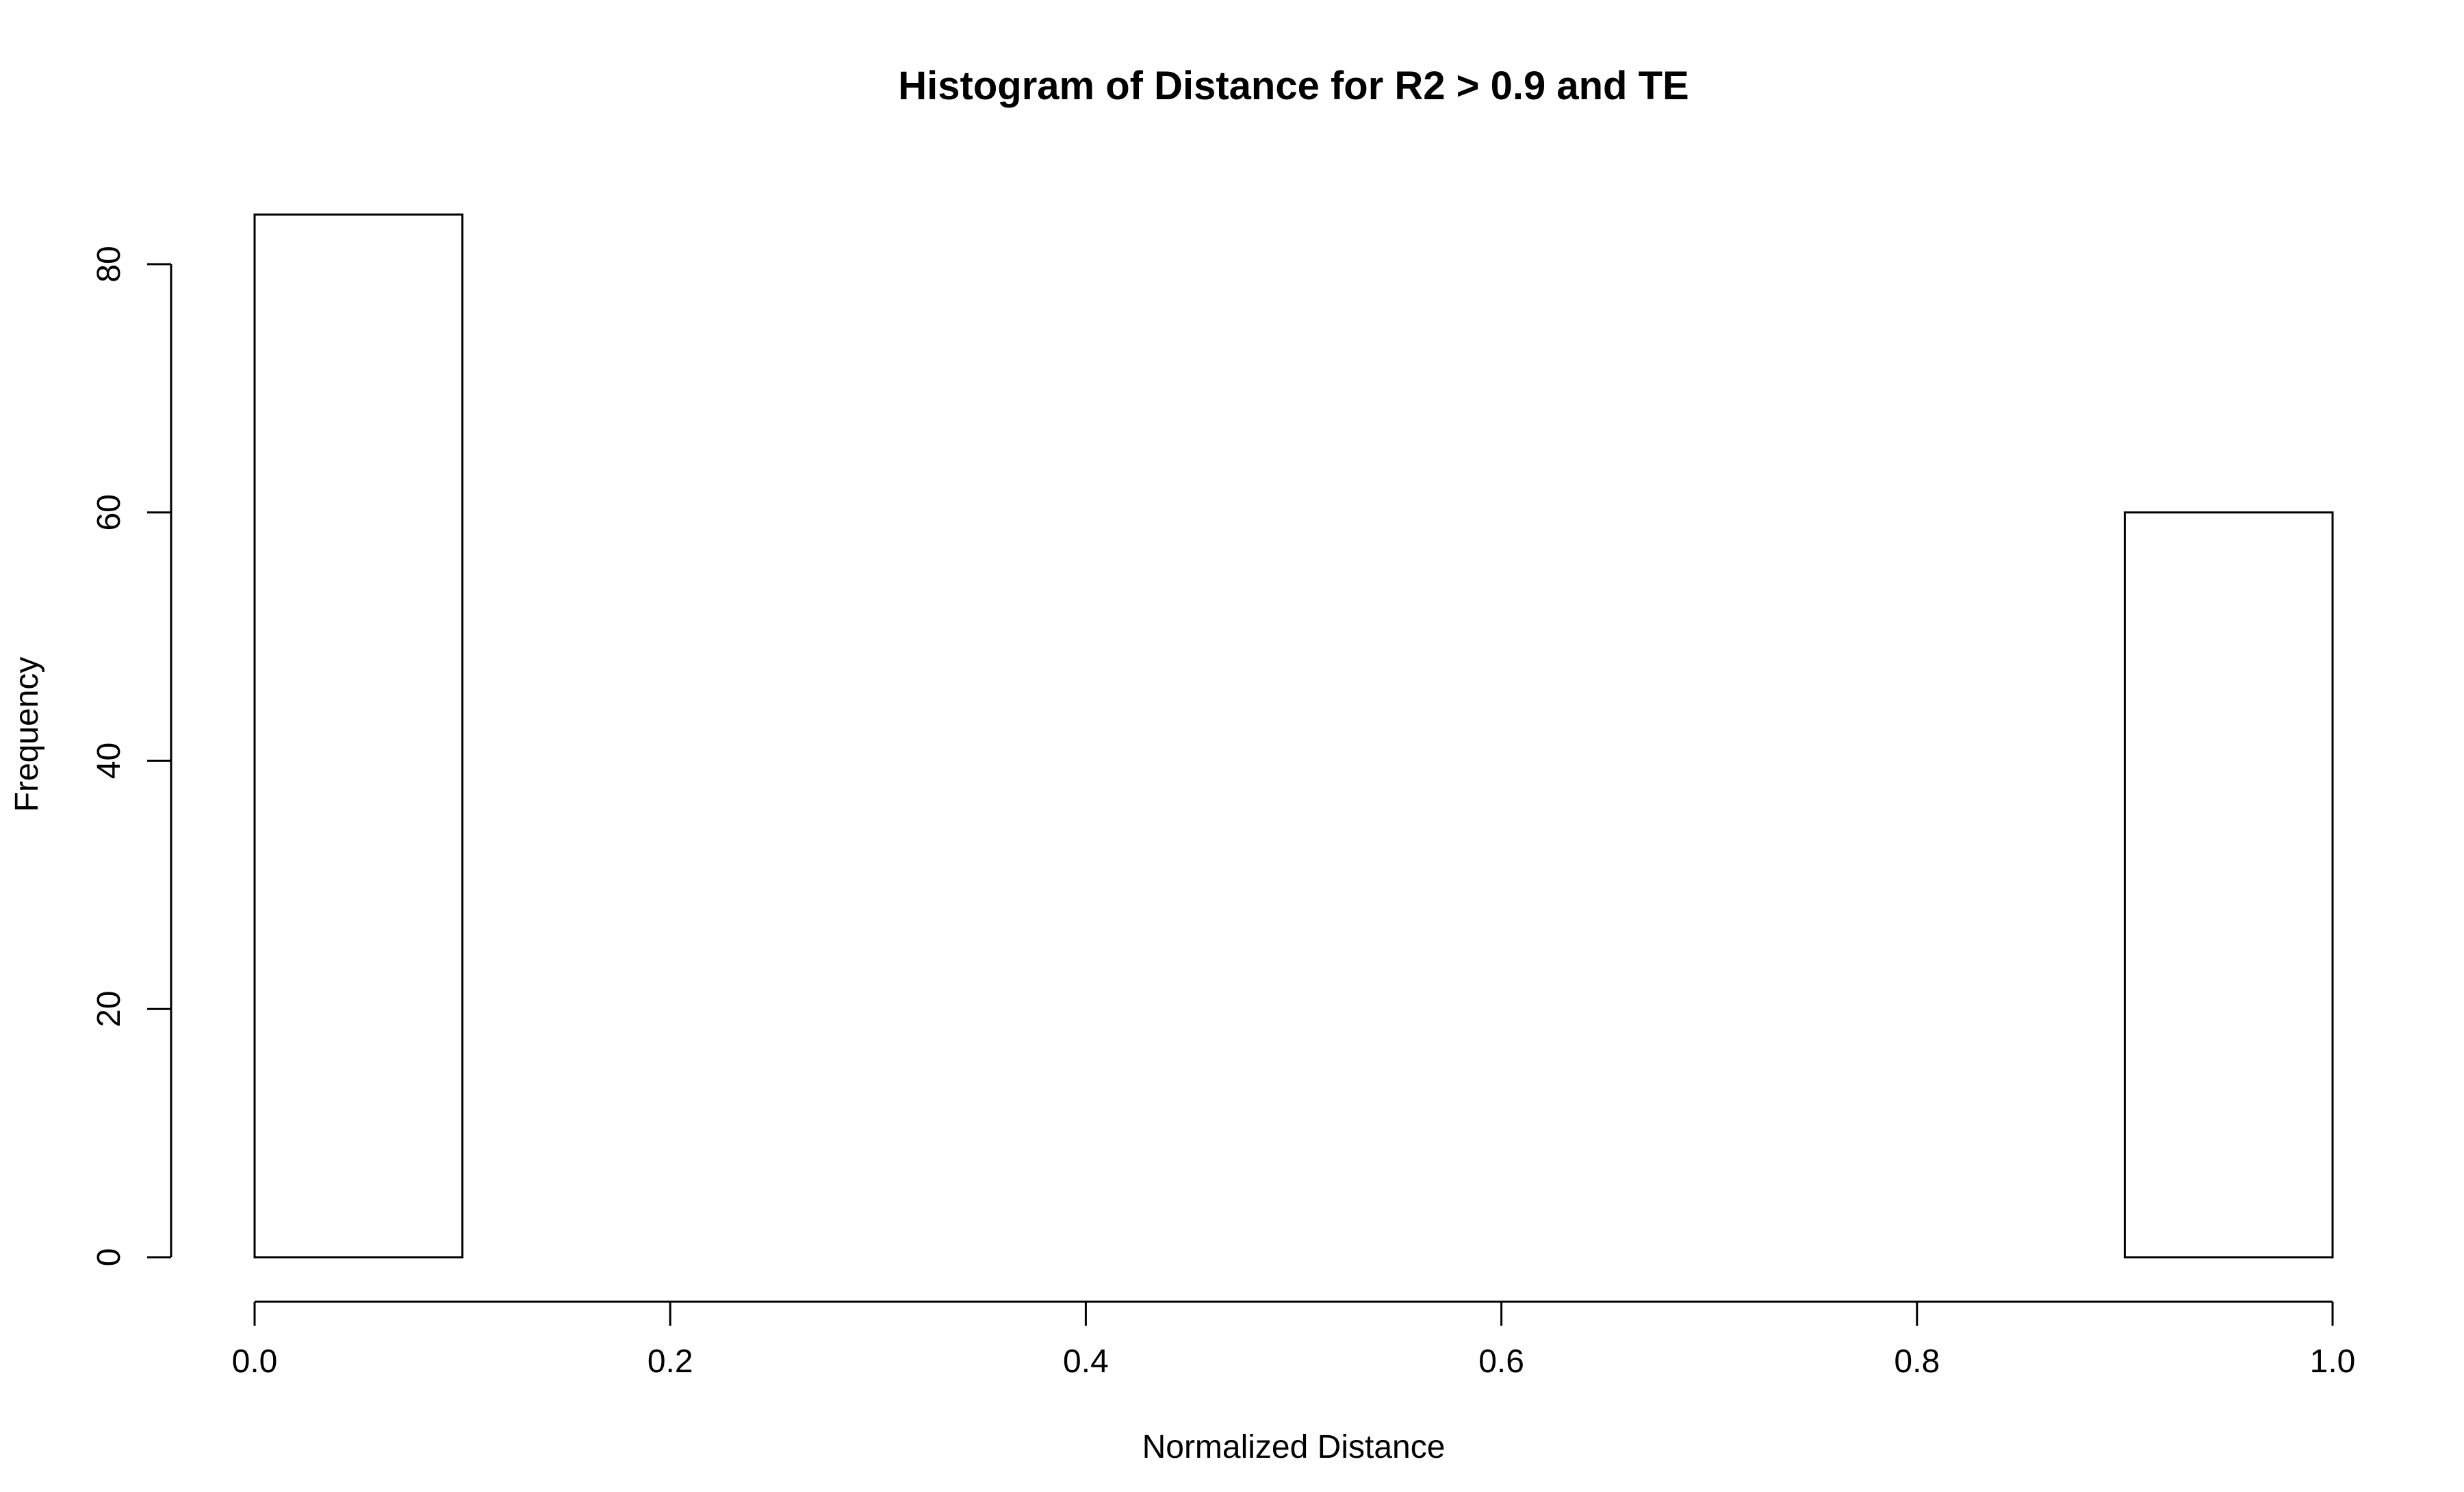 The height and width of the screenshot is (1492, 2464). I want to click on x-axis-label: Normalized Distance, so click(1294, 1447).